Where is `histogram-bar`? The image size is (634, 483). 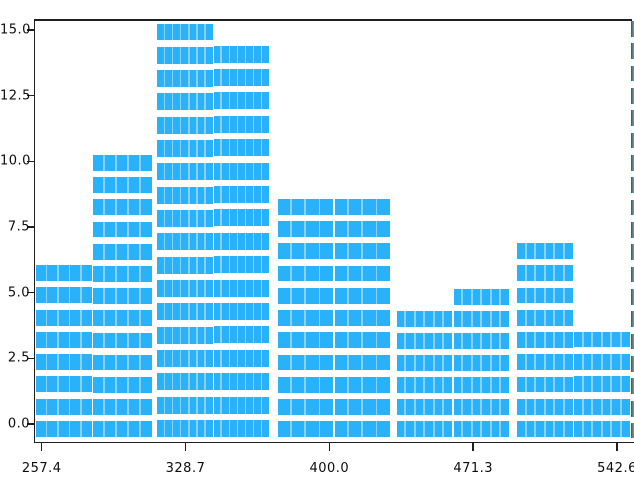 histogram-bar is located at coordinates (545, 340).